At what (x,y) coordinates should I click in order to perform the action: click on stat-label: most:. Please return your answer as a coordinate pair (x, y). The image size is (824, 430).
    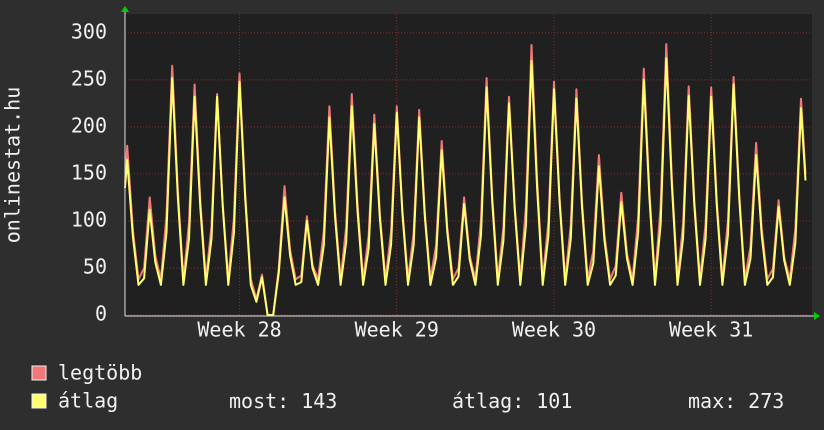
    Looking at the image, I should click on (259, 401).